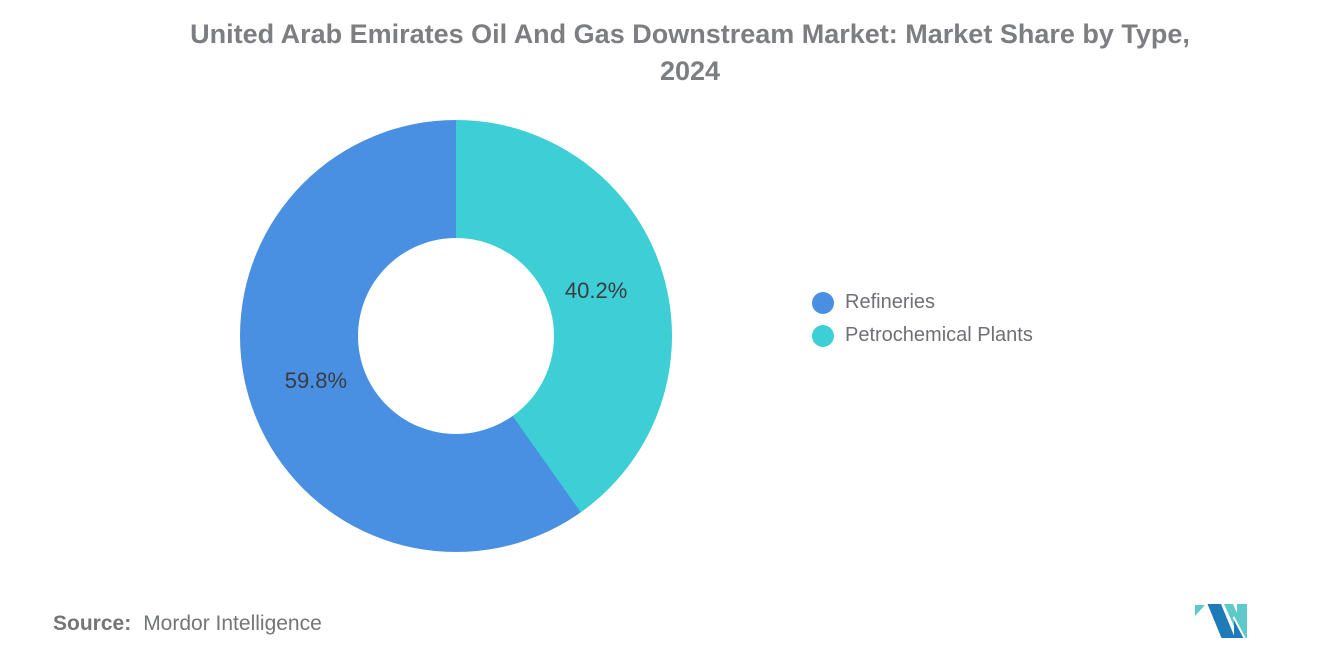 Image resolution: width=1320 pixels, height=665 pixels. I want to click on donut-hole, so click(456, 336).